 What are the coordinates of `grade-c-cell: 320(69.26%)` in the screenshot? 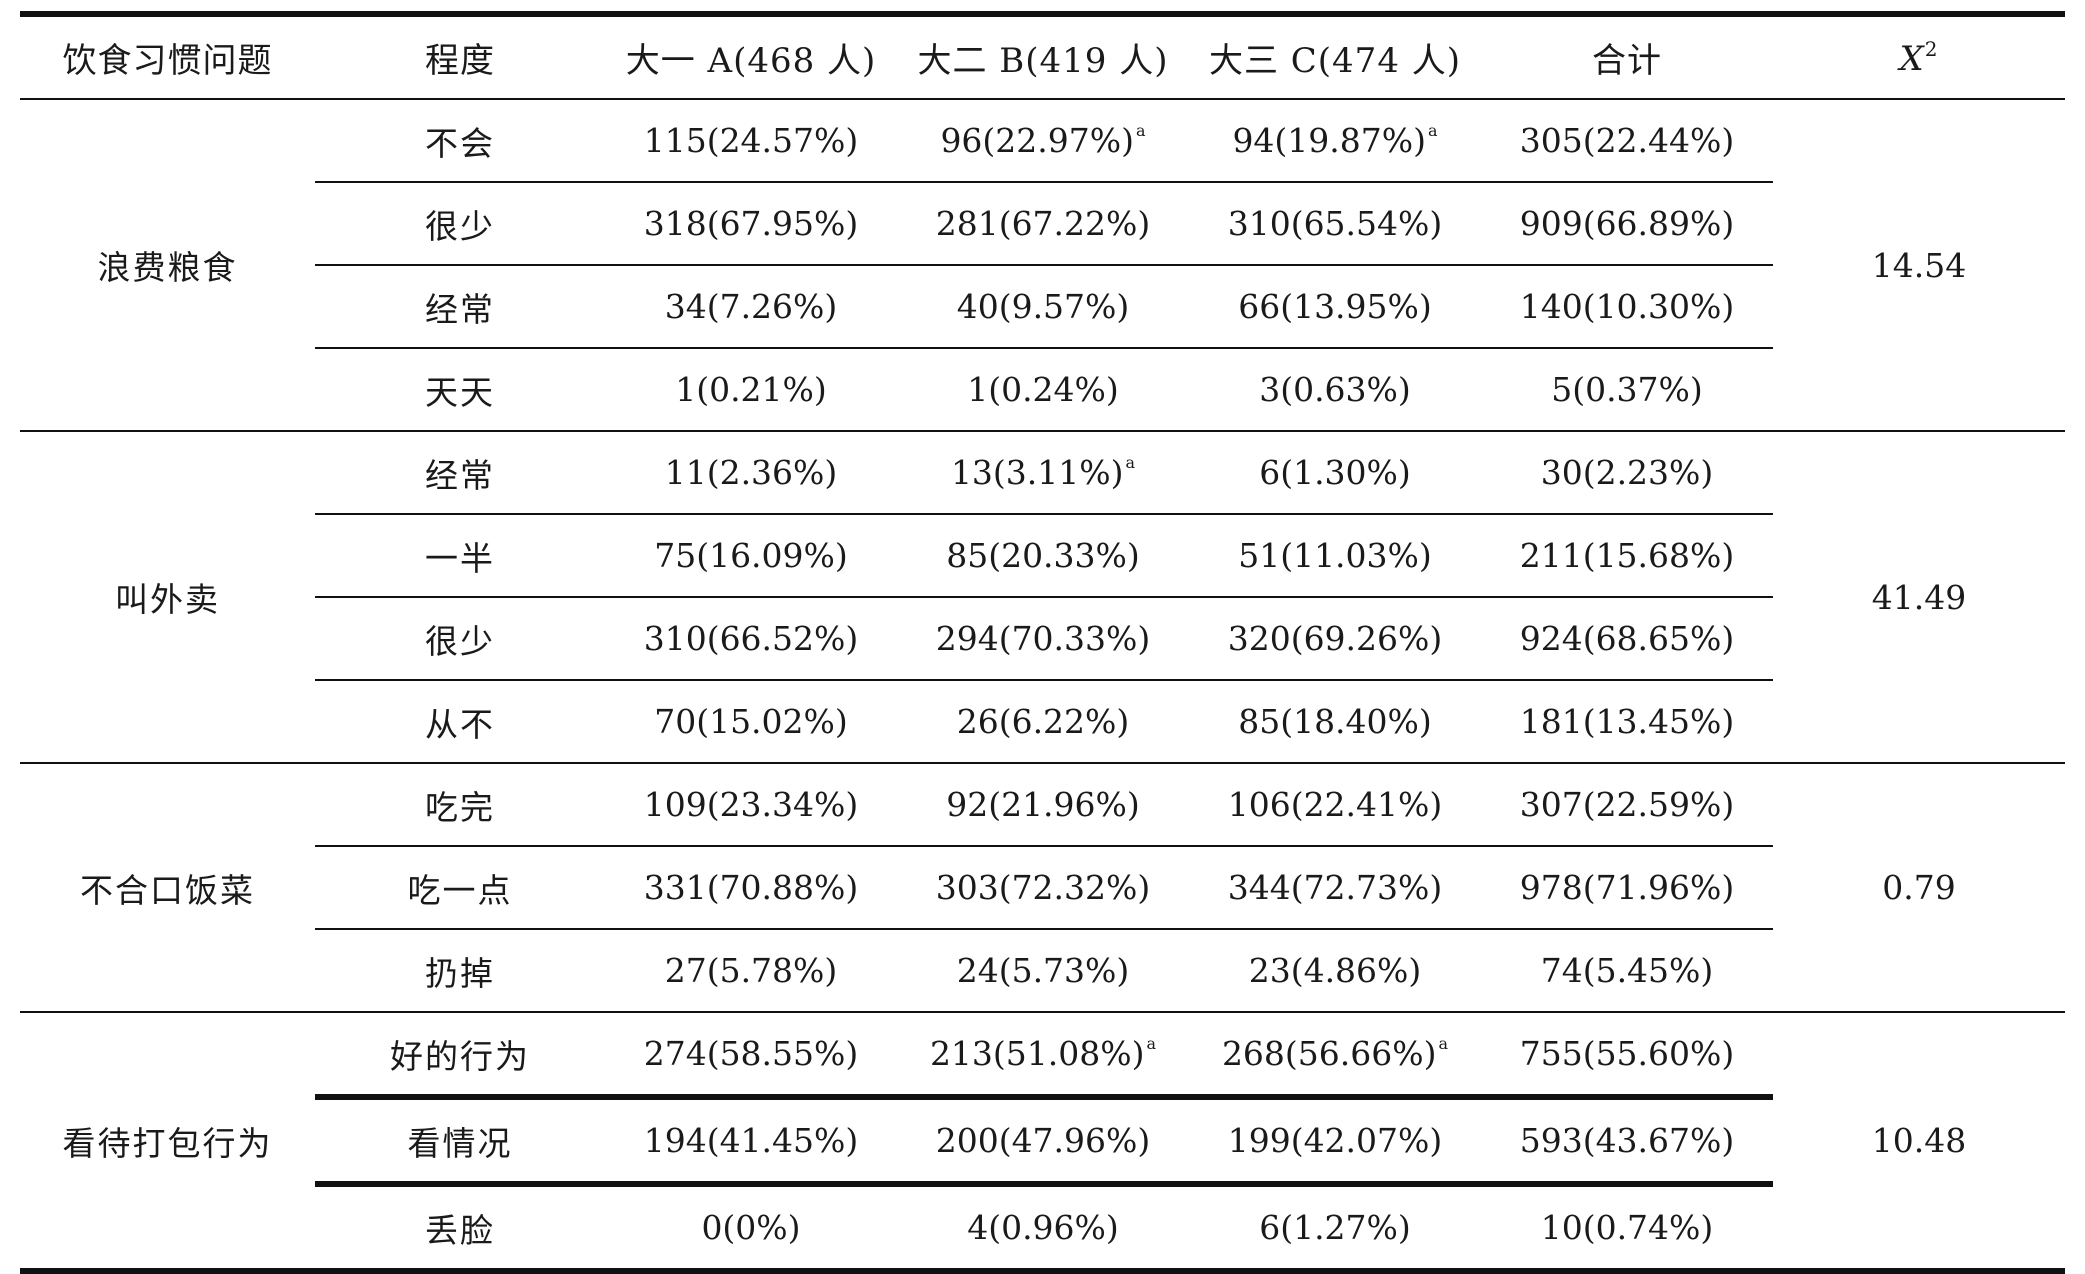 It's located at (1335, 639).